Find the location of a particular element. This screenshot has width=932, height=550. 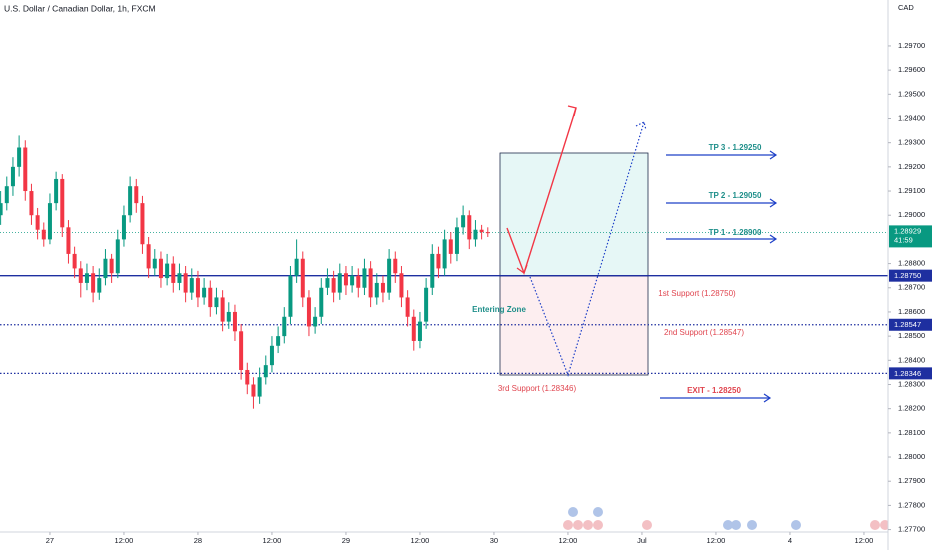

annotation: TP 1 - 1.28900 is located at coordinates (735, 232).